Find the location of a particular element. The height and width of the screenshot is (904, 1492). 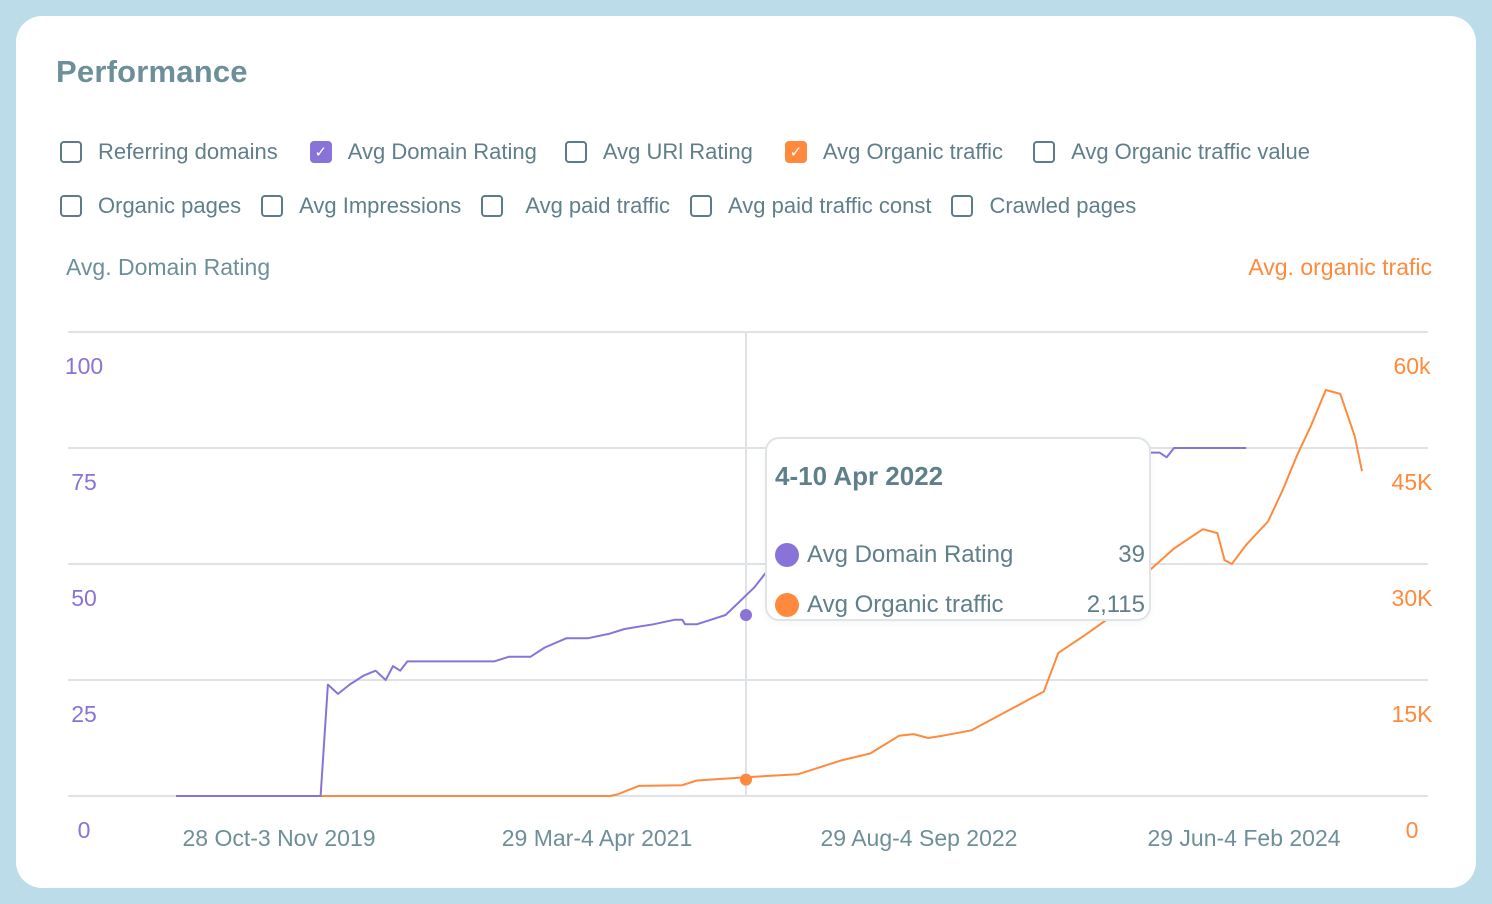

left-tick-label: 75 is located at coordinates (84, 482).